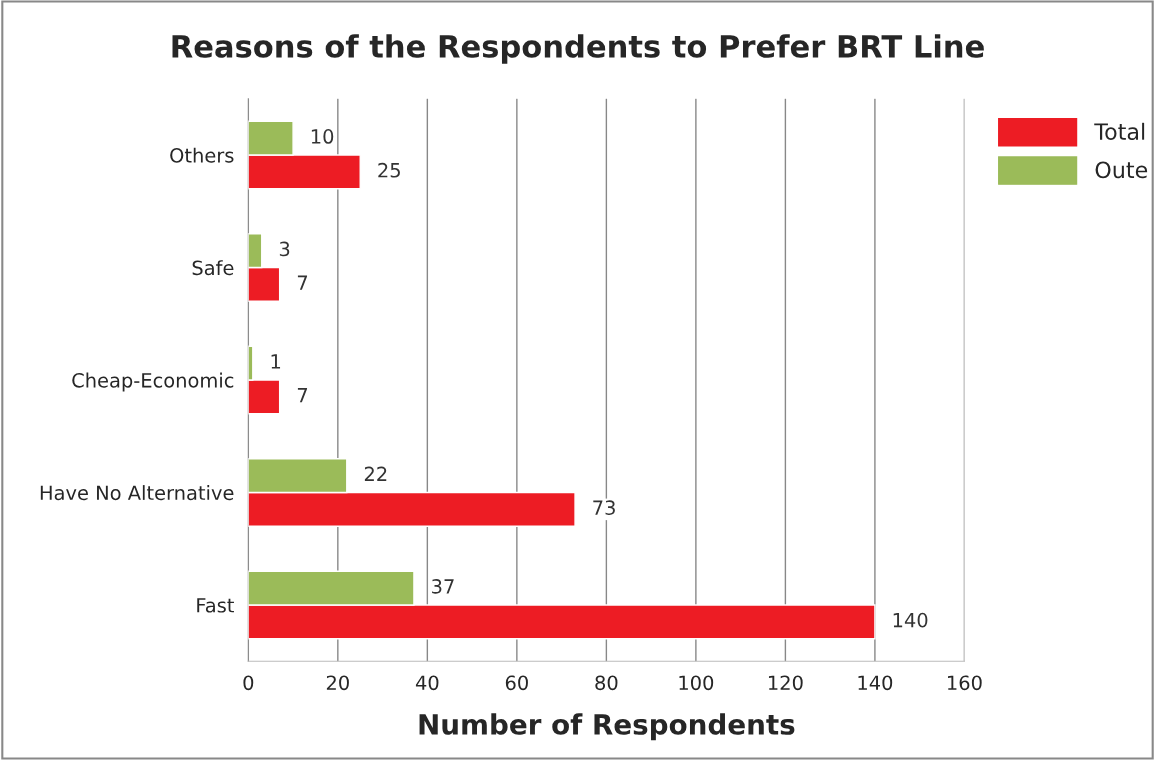 The image size is (1155, 760). I want to click on data-label: 37, so click(443, 586).